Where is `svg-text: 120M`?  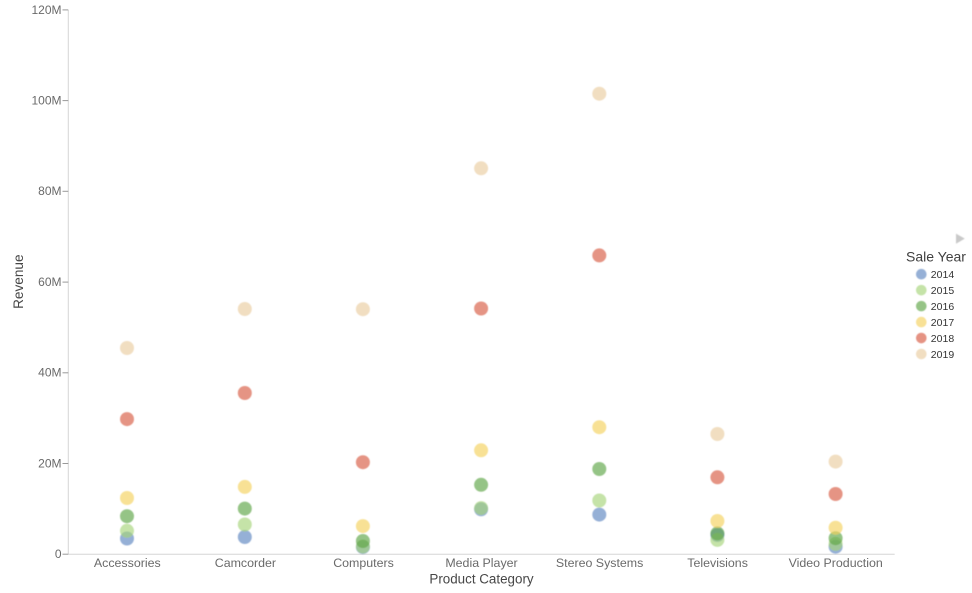
svg-text: 120M is located at coordinates (46, 10).